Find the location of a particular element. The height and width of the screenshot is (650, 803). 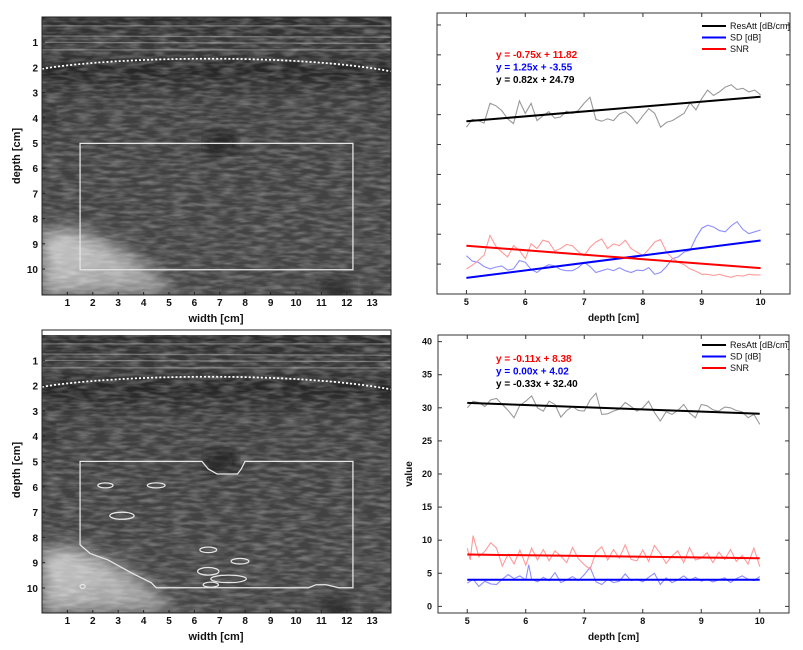

snr-fit-equation: y = -0.11x + 8.38 is located at coordinates (534, 359).